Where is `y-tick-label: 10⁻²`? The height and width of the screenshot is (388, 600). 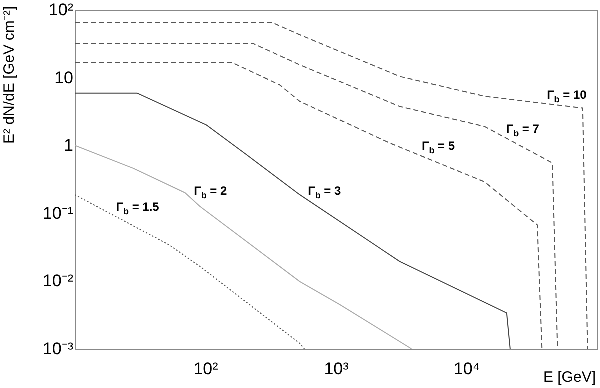 y-tick-label: 10⁻² is located at coordinates (58, 281).